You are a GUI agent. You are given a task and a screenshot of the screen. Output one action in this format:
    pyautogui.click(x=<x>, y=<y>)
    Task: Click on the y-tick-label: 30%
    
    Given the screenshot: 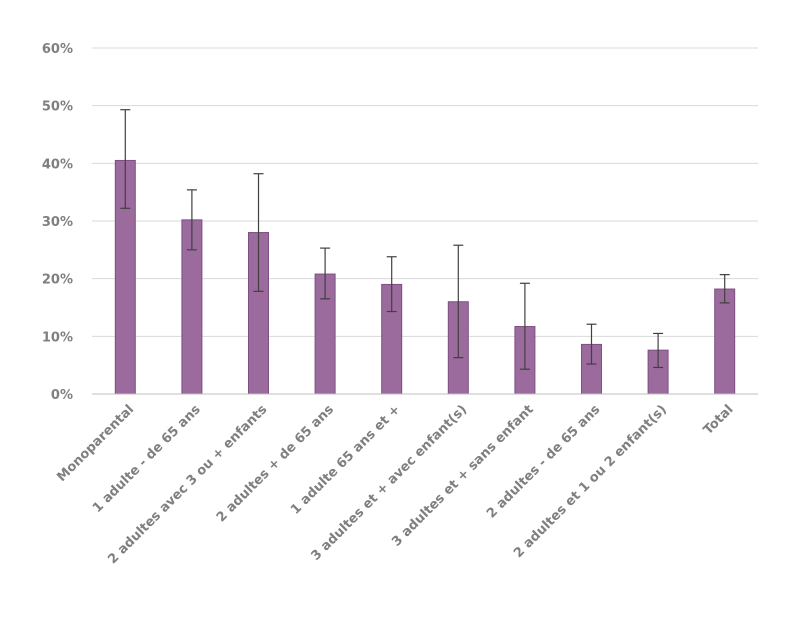 What is the action you would take?
    pyautogui.click(x=57, y=222)
    